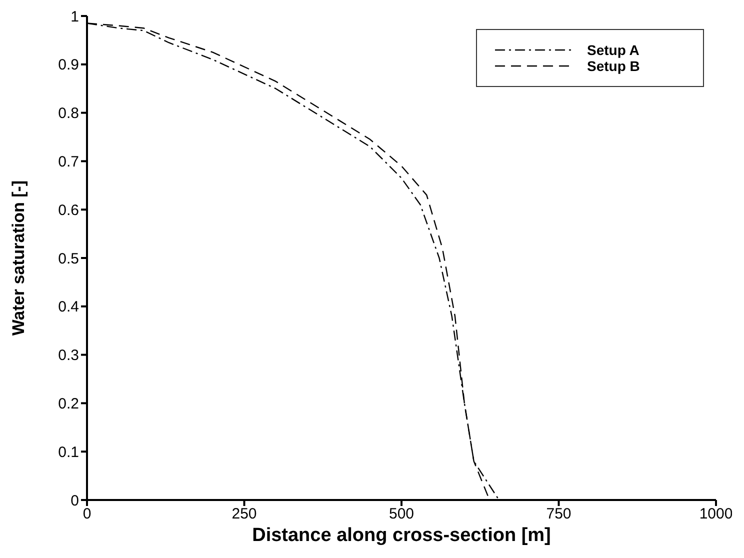  I want to click on y-tick-label: 0.9, so click(68, 65).